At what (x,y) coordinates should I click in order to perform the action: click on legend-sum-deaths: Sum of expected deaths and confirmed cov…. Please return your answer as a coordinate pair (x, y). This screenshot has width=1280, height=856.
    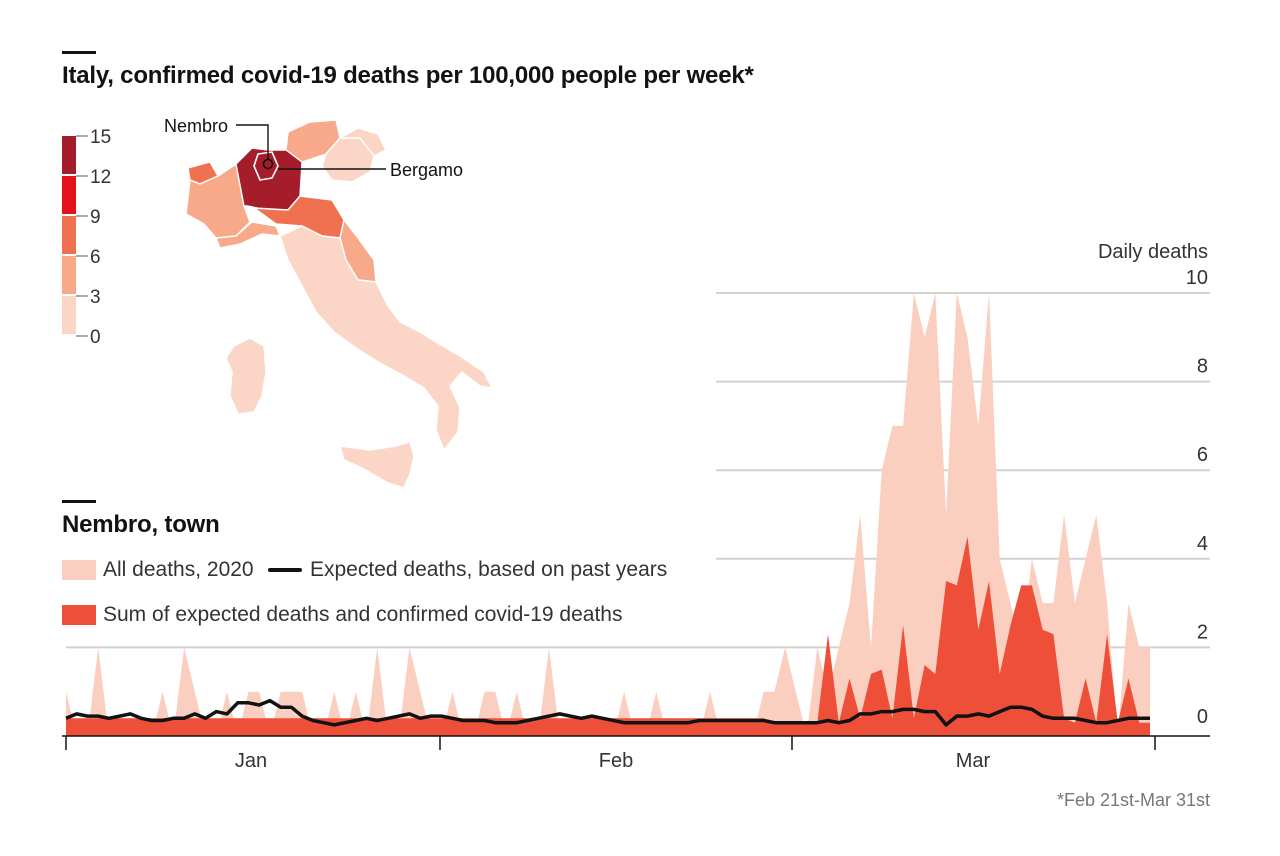
    Looking at the image, I should click on (342, 615).